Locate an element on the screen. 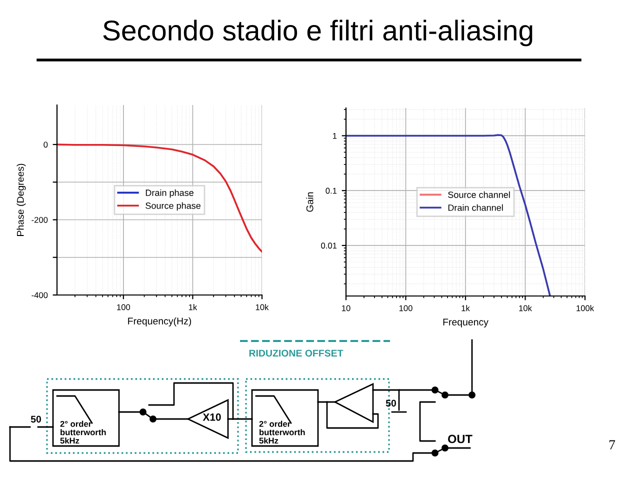  legend-label: Drain phase is located at coordinates (170, 193).